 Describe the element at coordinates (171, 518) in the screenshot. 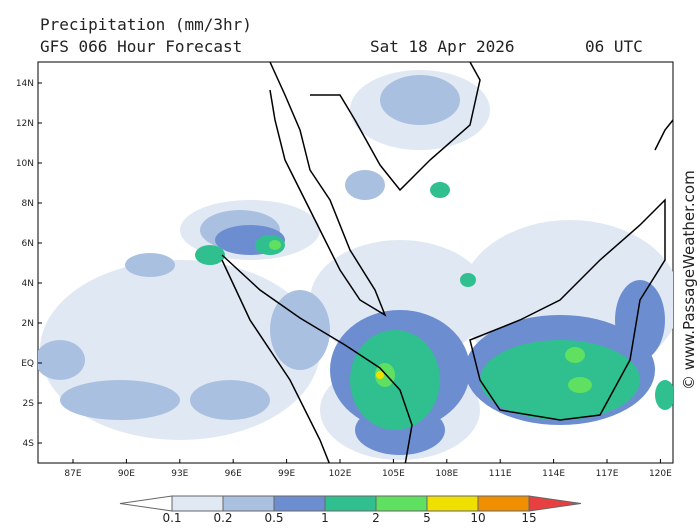

I see `legend-label: 0.1` at that location.